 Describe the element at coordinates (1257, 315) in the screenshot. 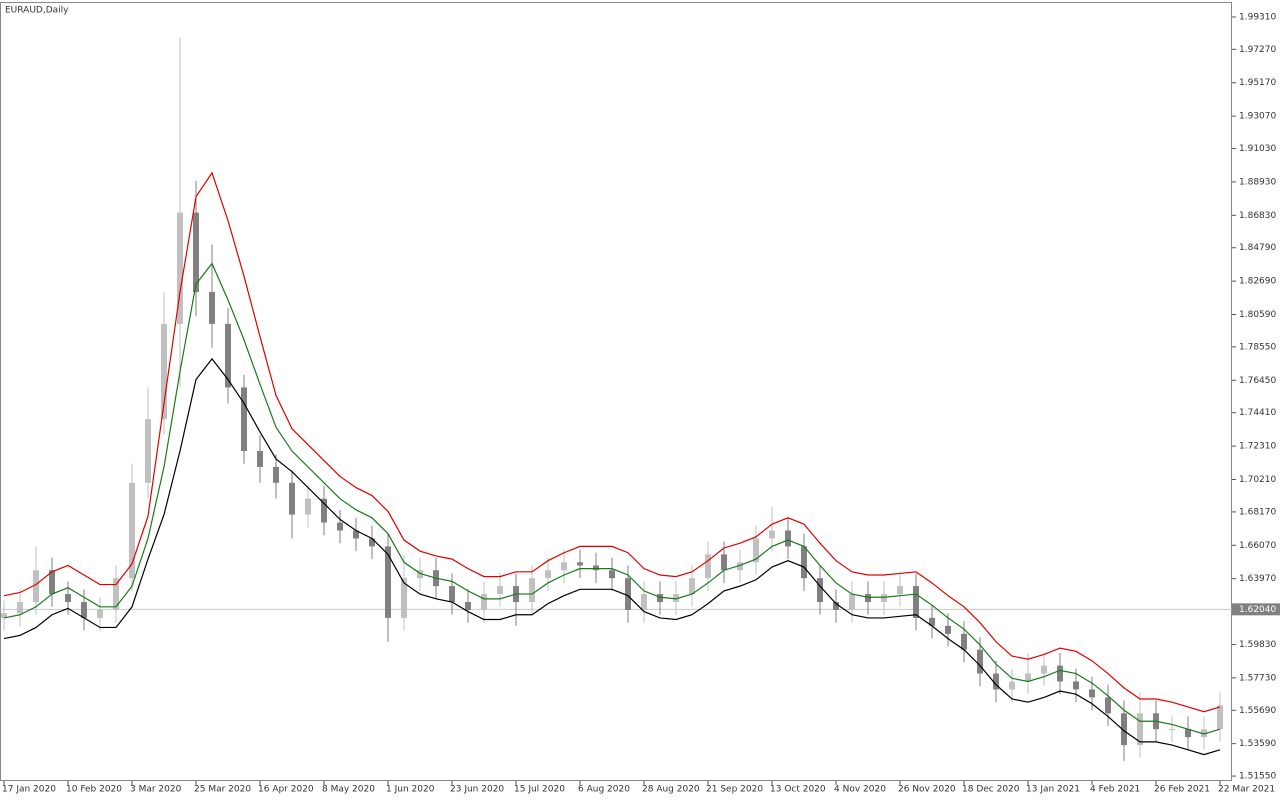

I see `y-tick-label: 1.80590` at that location.